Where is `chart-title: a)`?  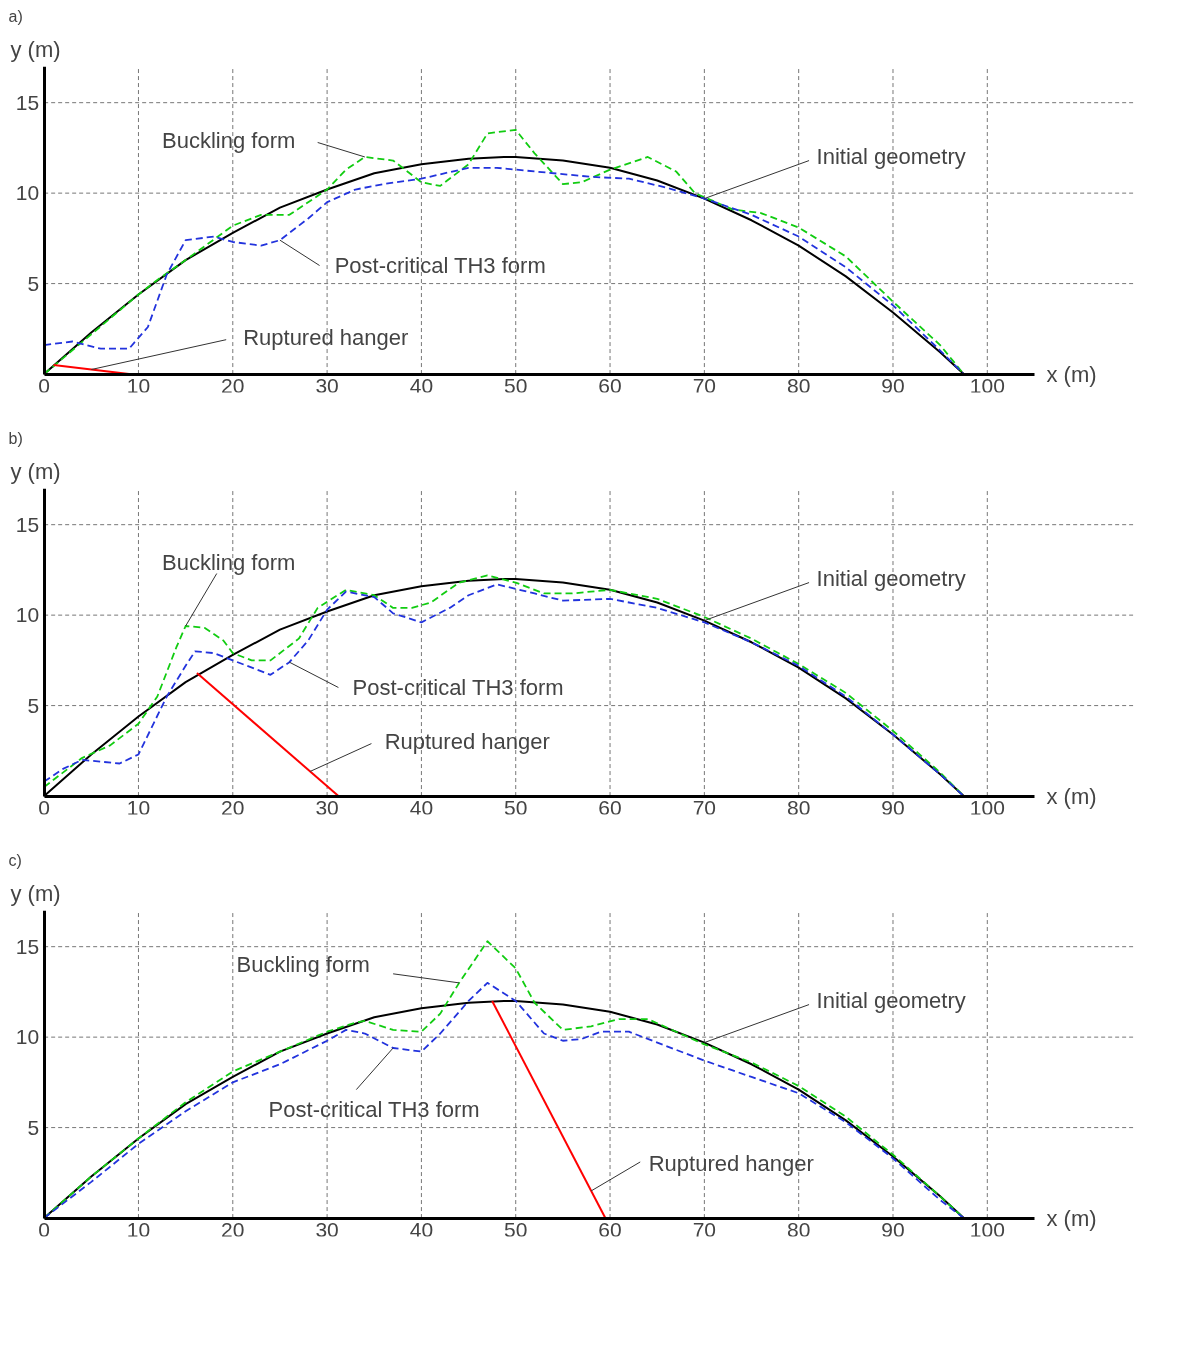
chart-title: a) is located at coordinates (15, 16).